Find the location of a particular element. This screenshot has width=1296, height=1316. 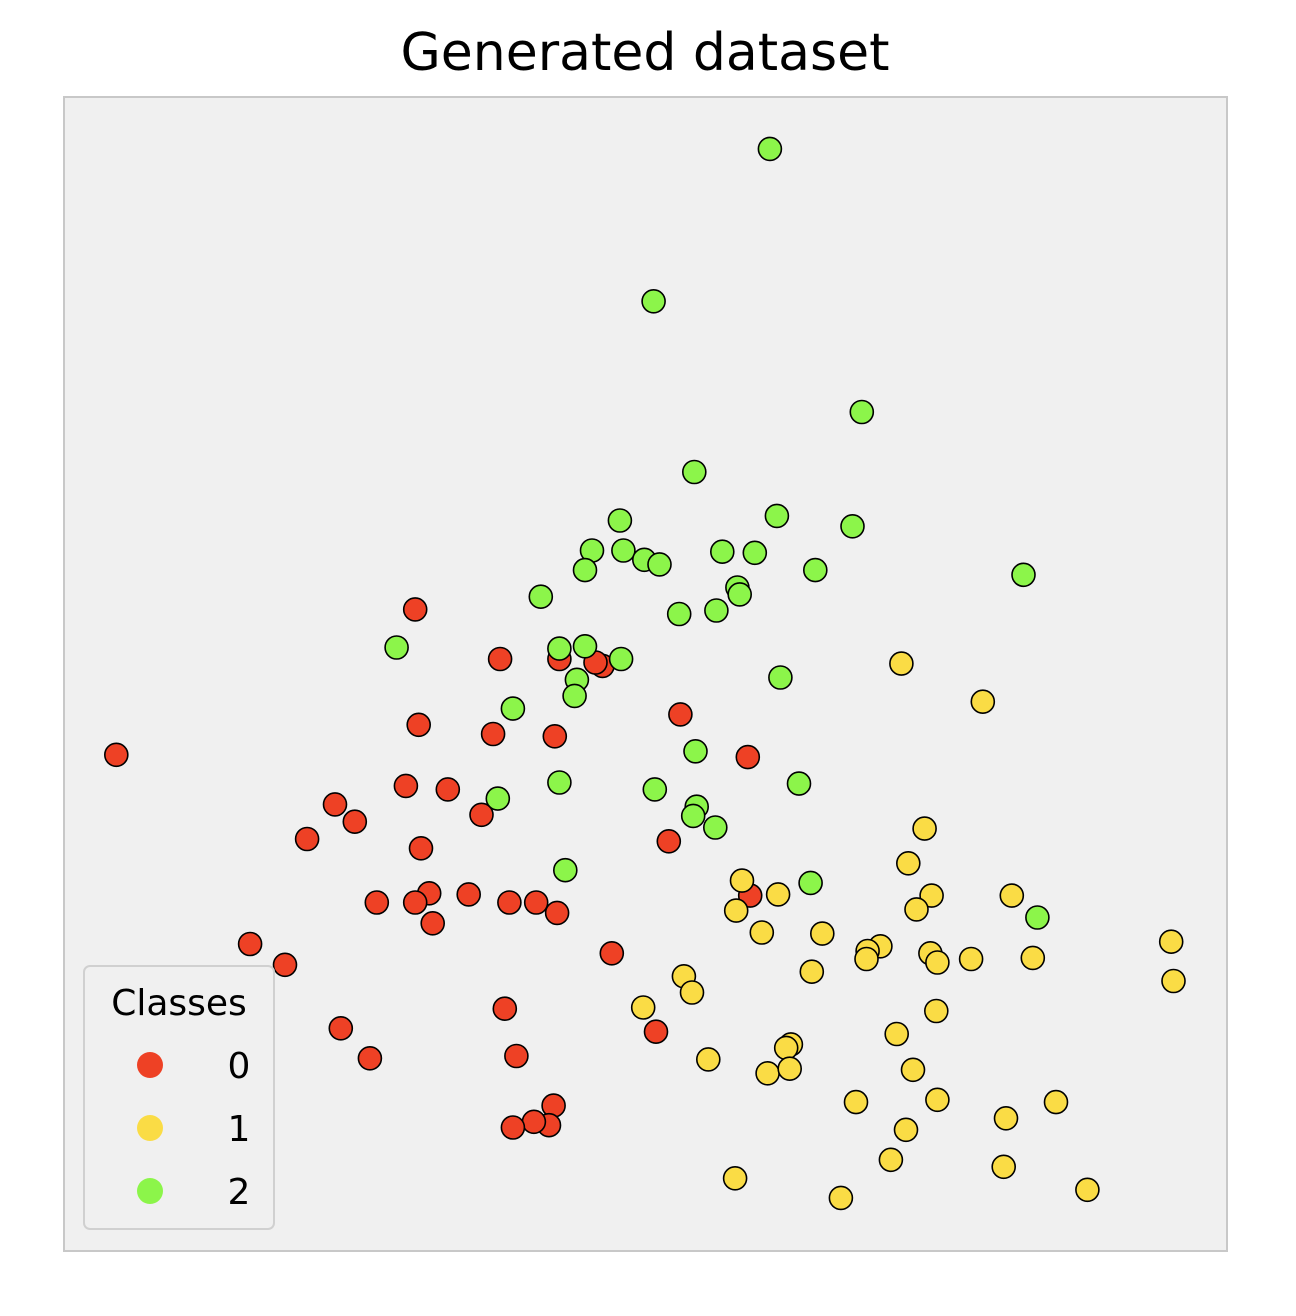

chart-title: Generated dataset is located at coordinates (645, 53).